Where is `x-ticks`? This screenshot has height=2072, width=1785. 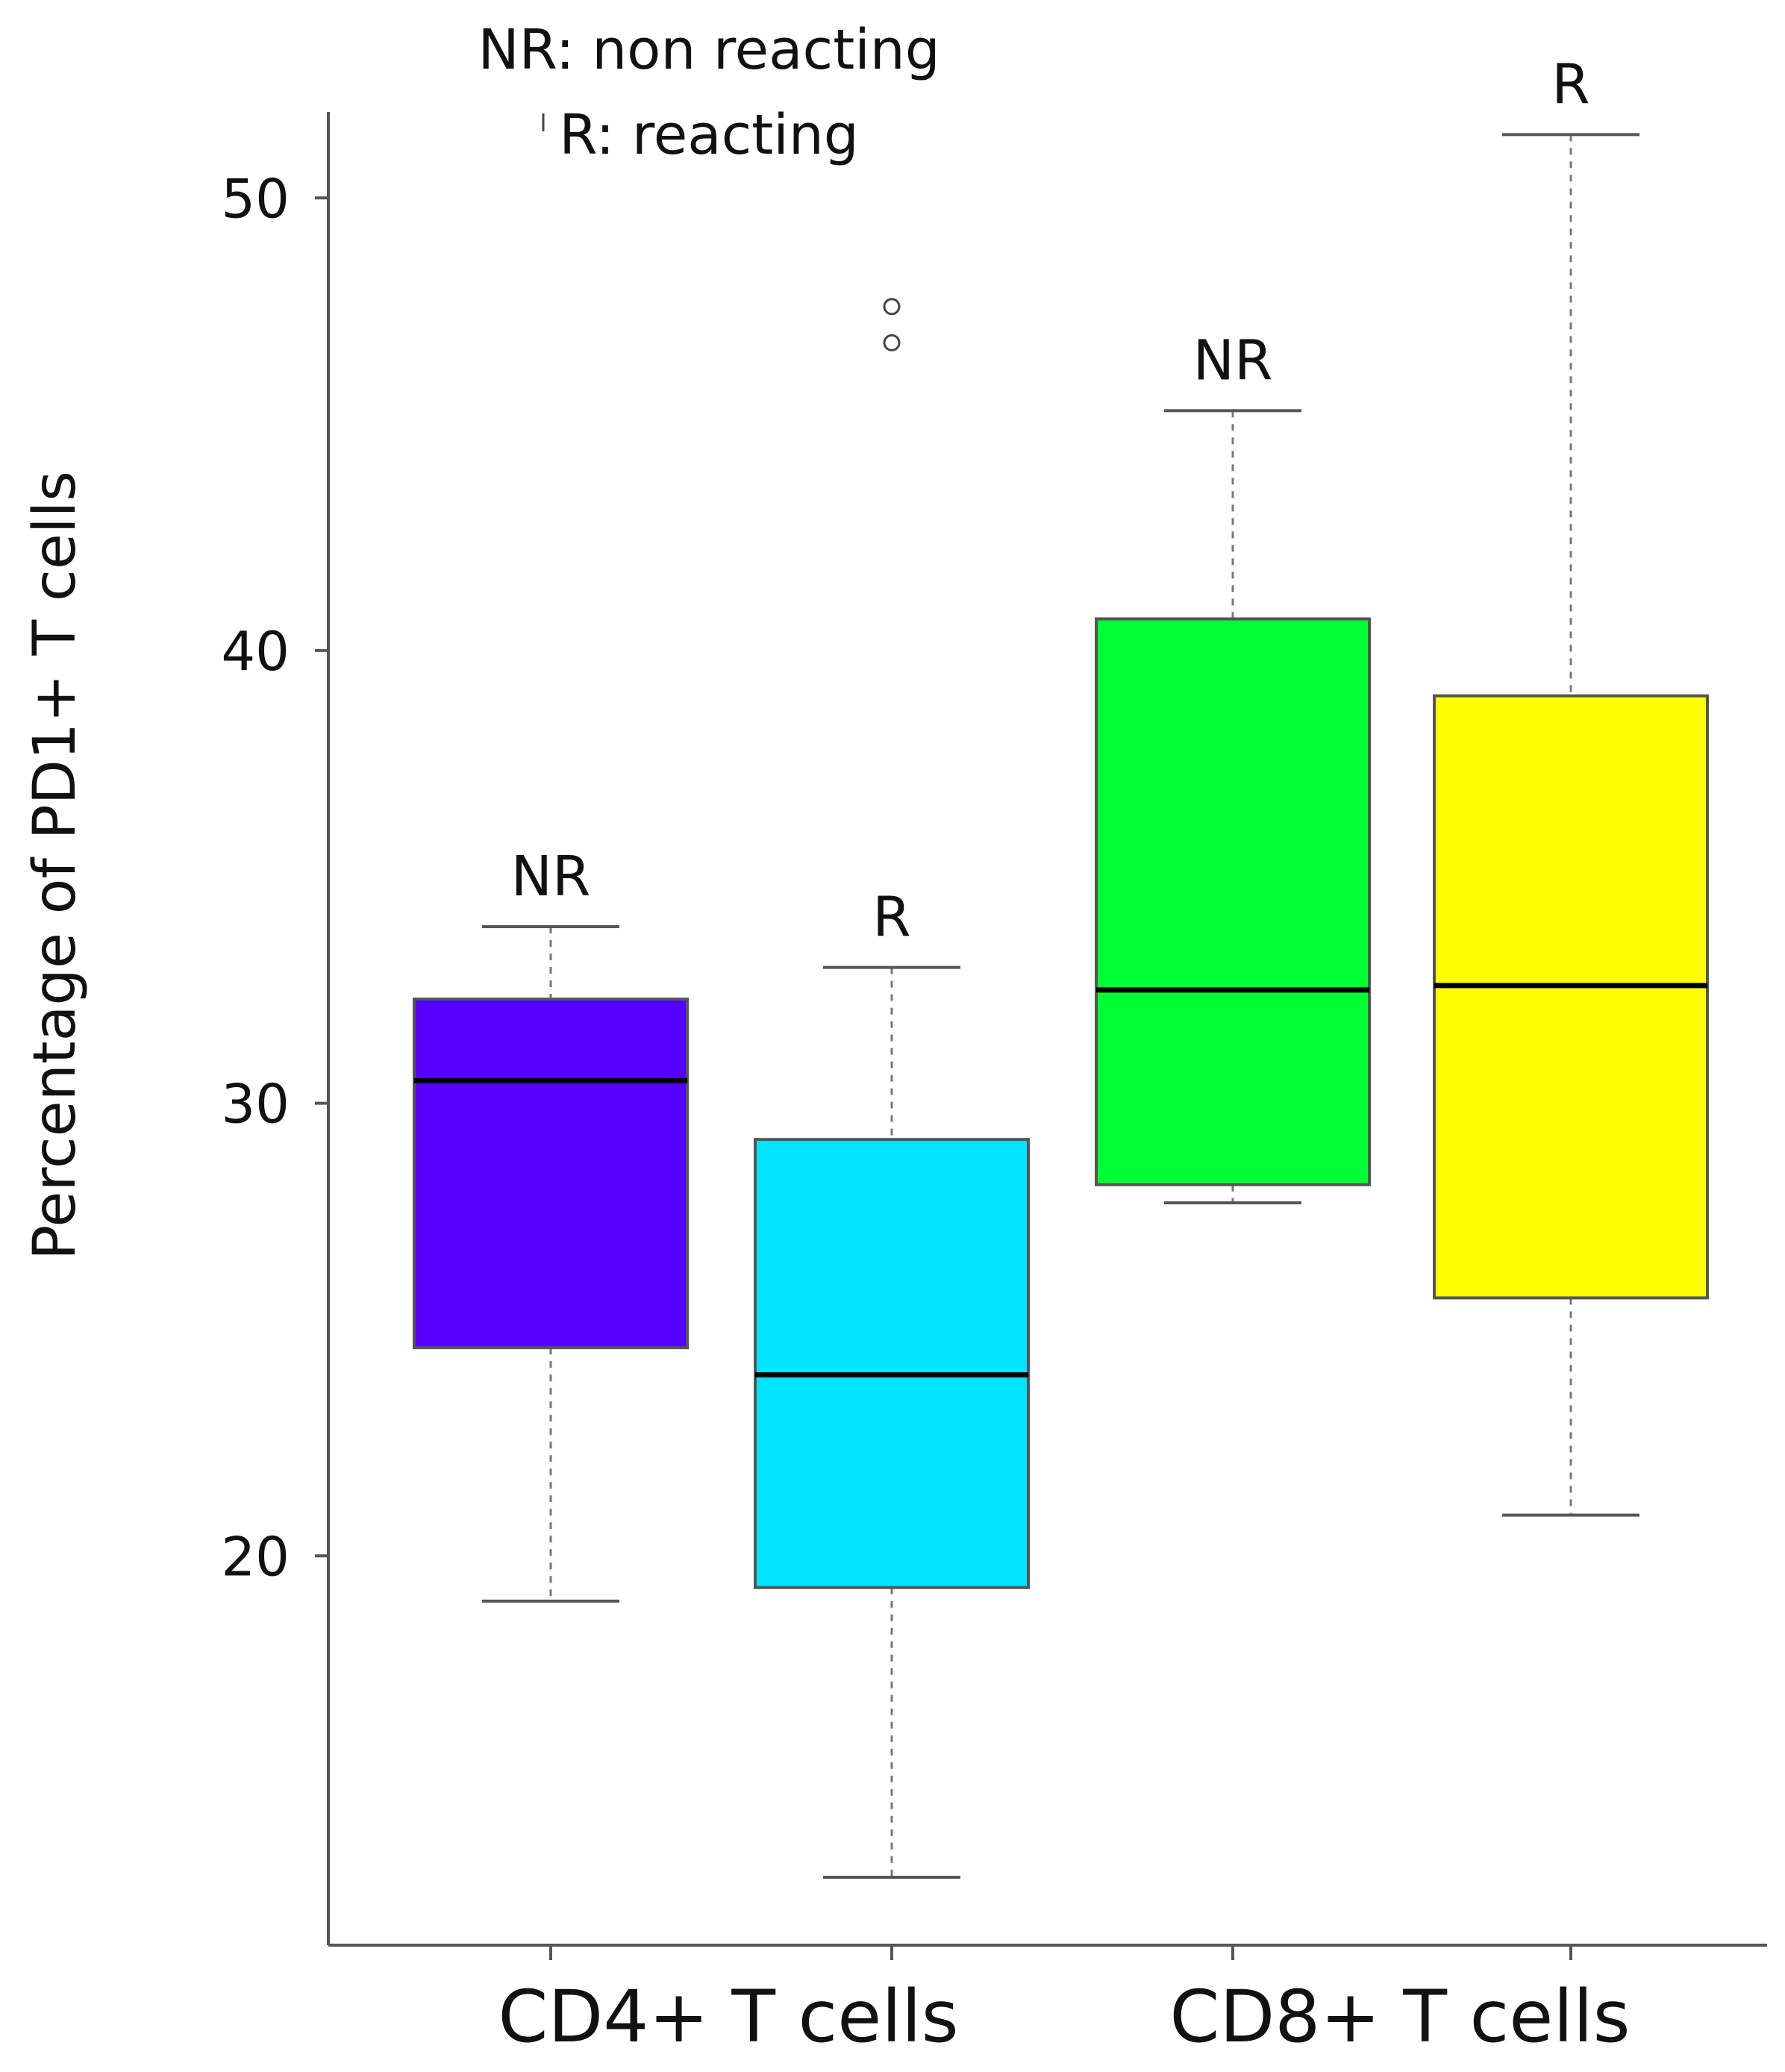
x-ticks is located at coordinates (1060, 1952).